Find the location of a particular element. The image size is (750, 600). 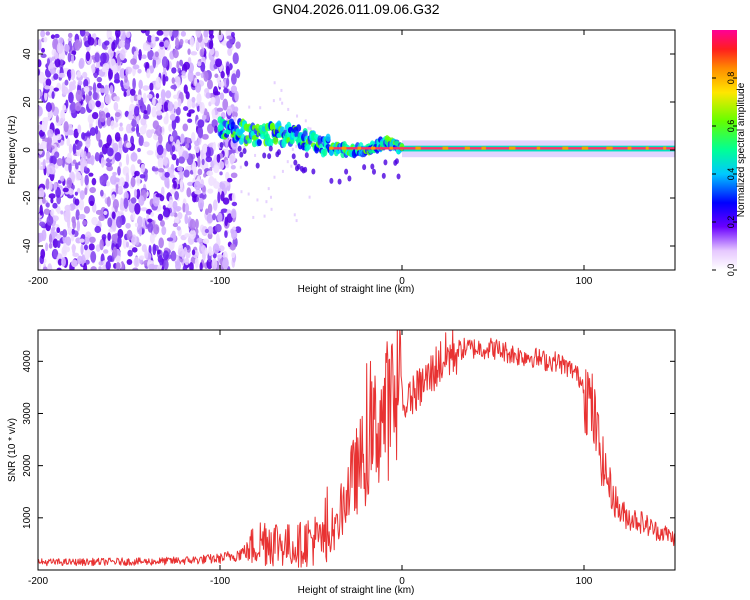

spectrogram-xtick-label: 100 is located at coordinates (584, 281).